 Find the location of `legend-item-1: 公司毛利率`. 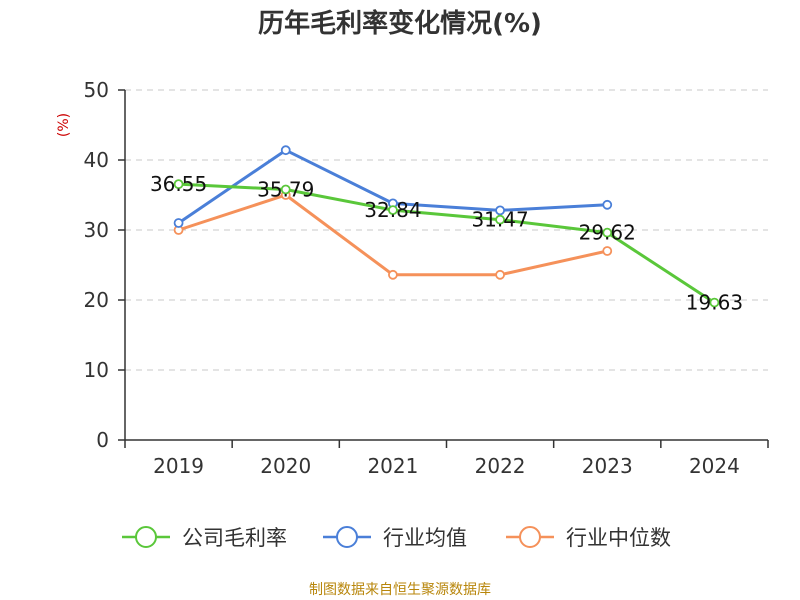

legend-item-1: 公司毛利率 is located at coordinates (204, 538).